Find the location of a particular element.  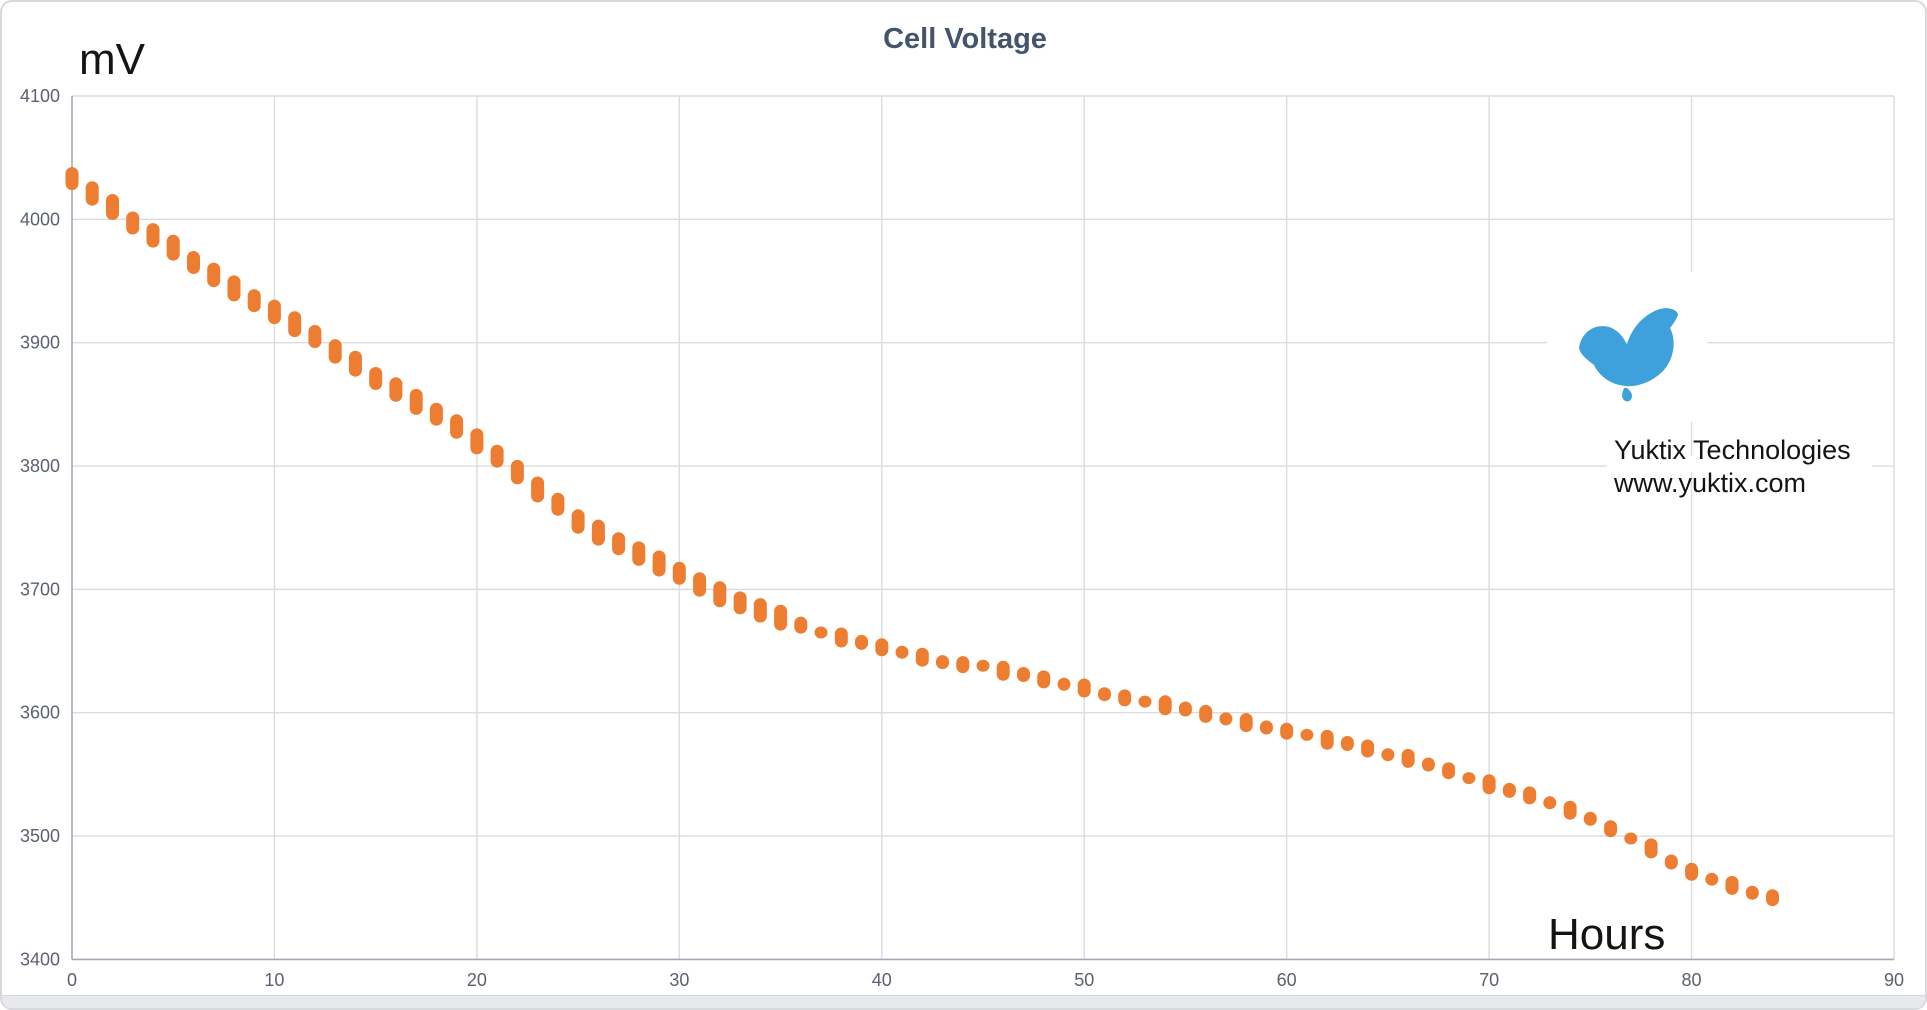

y-tick-label: 4100 is located at coordinates (40, 96).